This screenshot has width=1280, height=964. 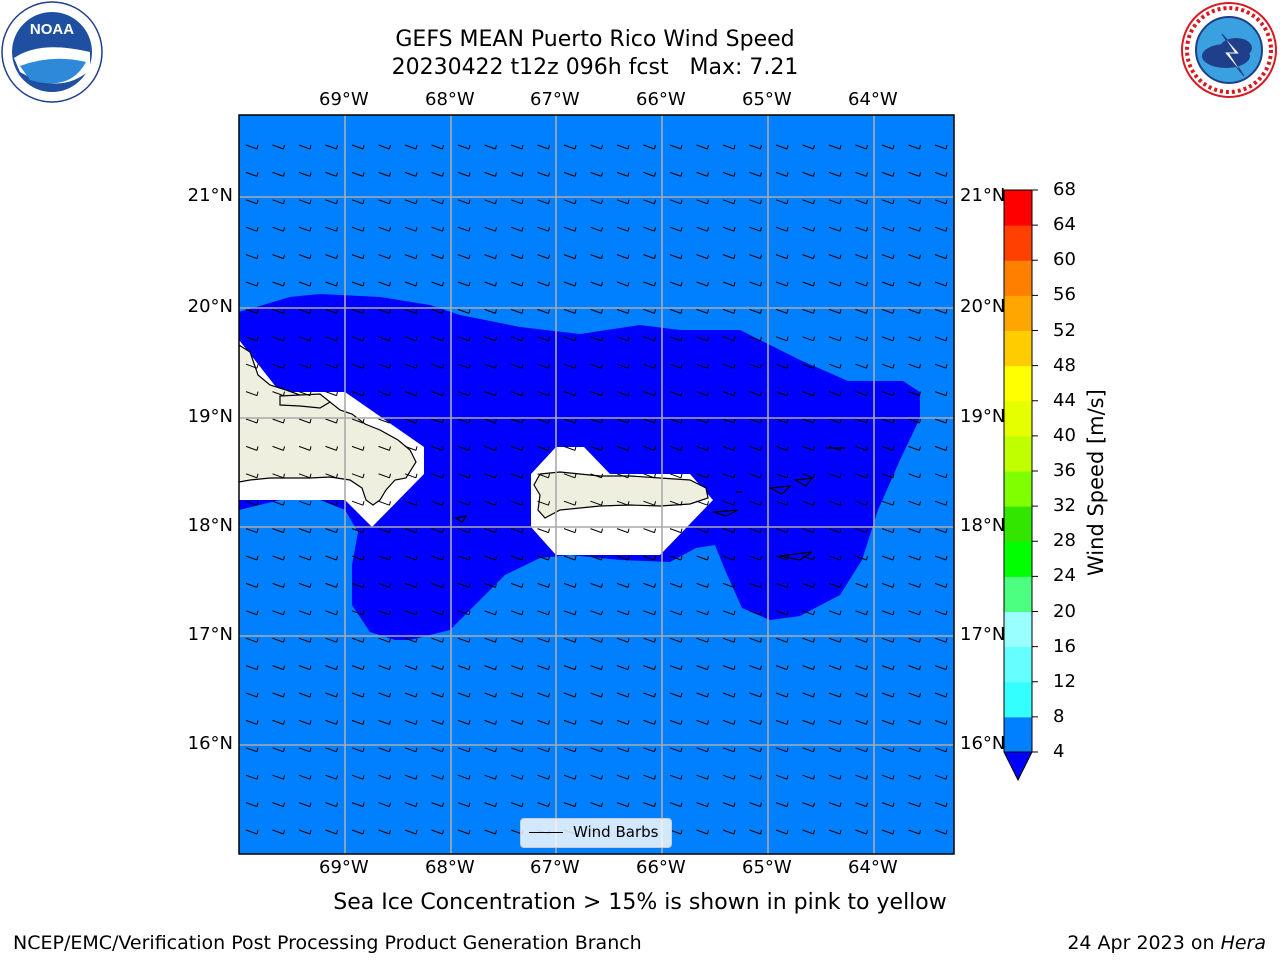 I want to click on footer-right: 24 Apr 2023 on Hera, so click(x=1166, y=943).